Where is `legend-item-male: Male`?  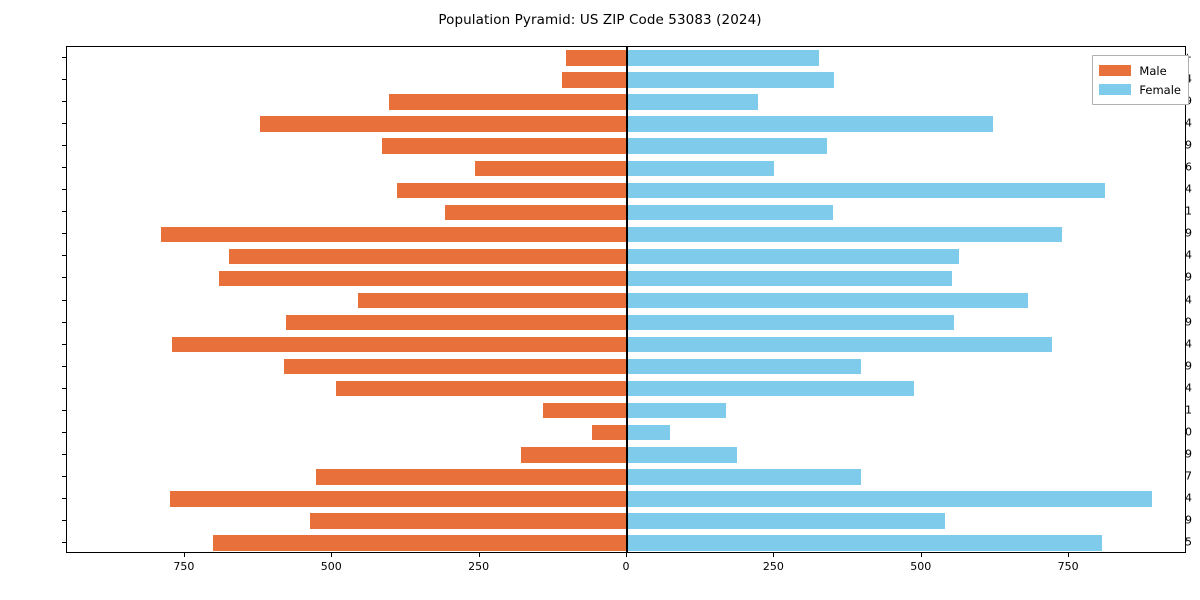 legend-item-male: Male is located at coordinates (1140, 70).